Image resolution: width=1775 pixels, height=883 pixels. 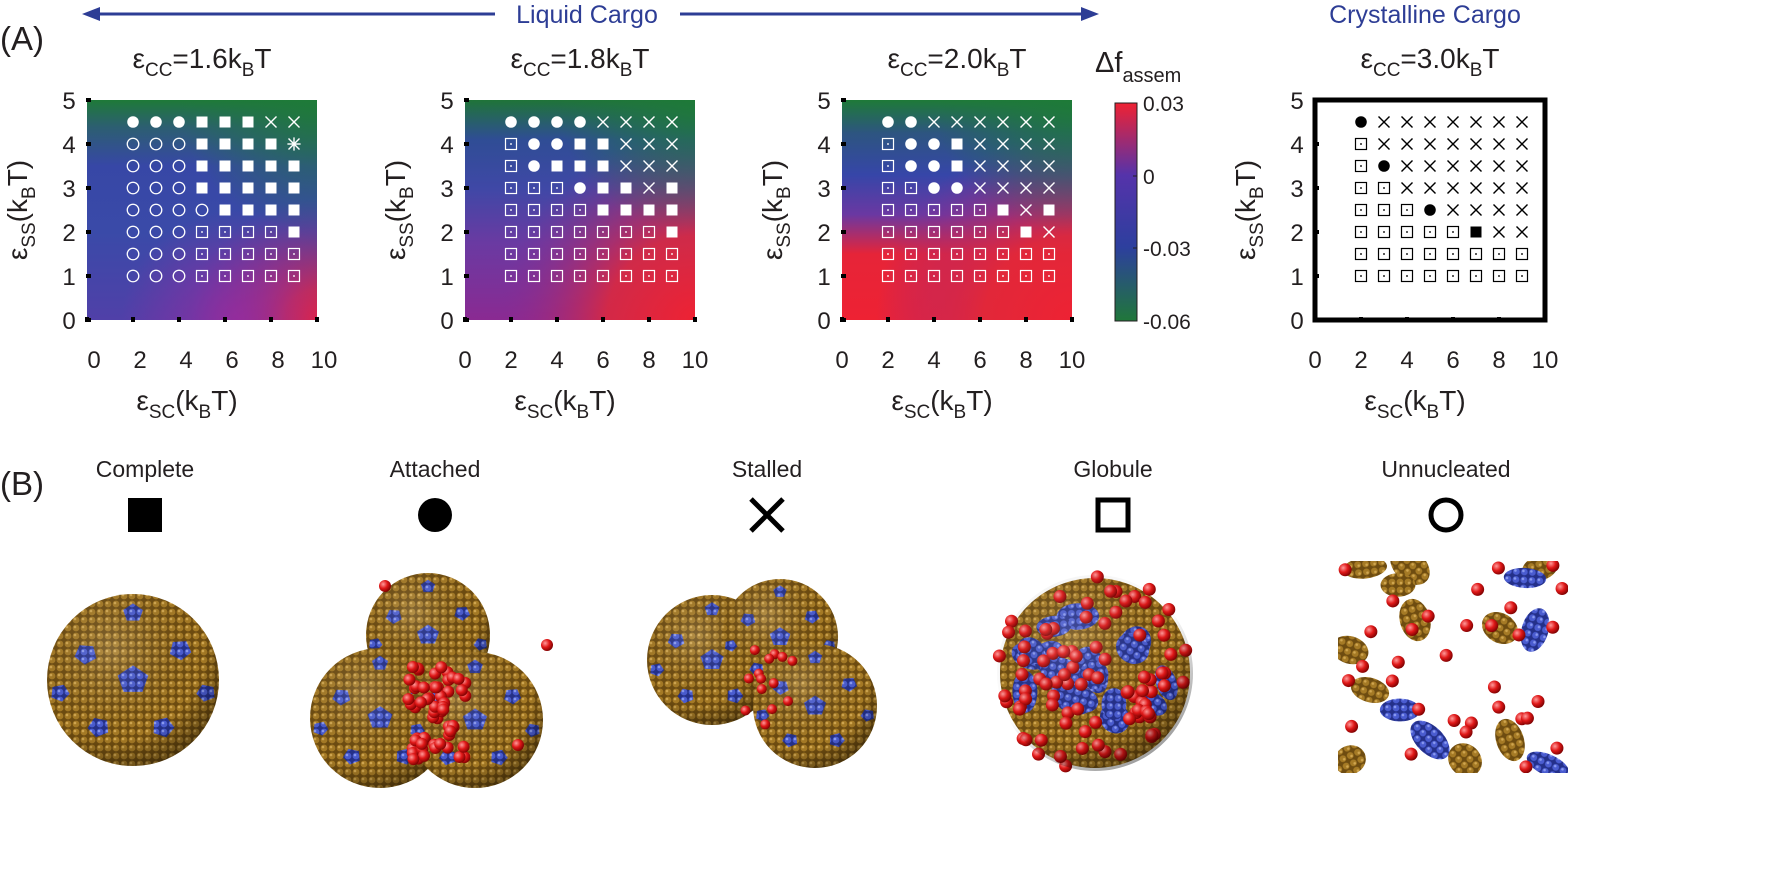 I want to click on globule-image, so click(x=1092, y=671).